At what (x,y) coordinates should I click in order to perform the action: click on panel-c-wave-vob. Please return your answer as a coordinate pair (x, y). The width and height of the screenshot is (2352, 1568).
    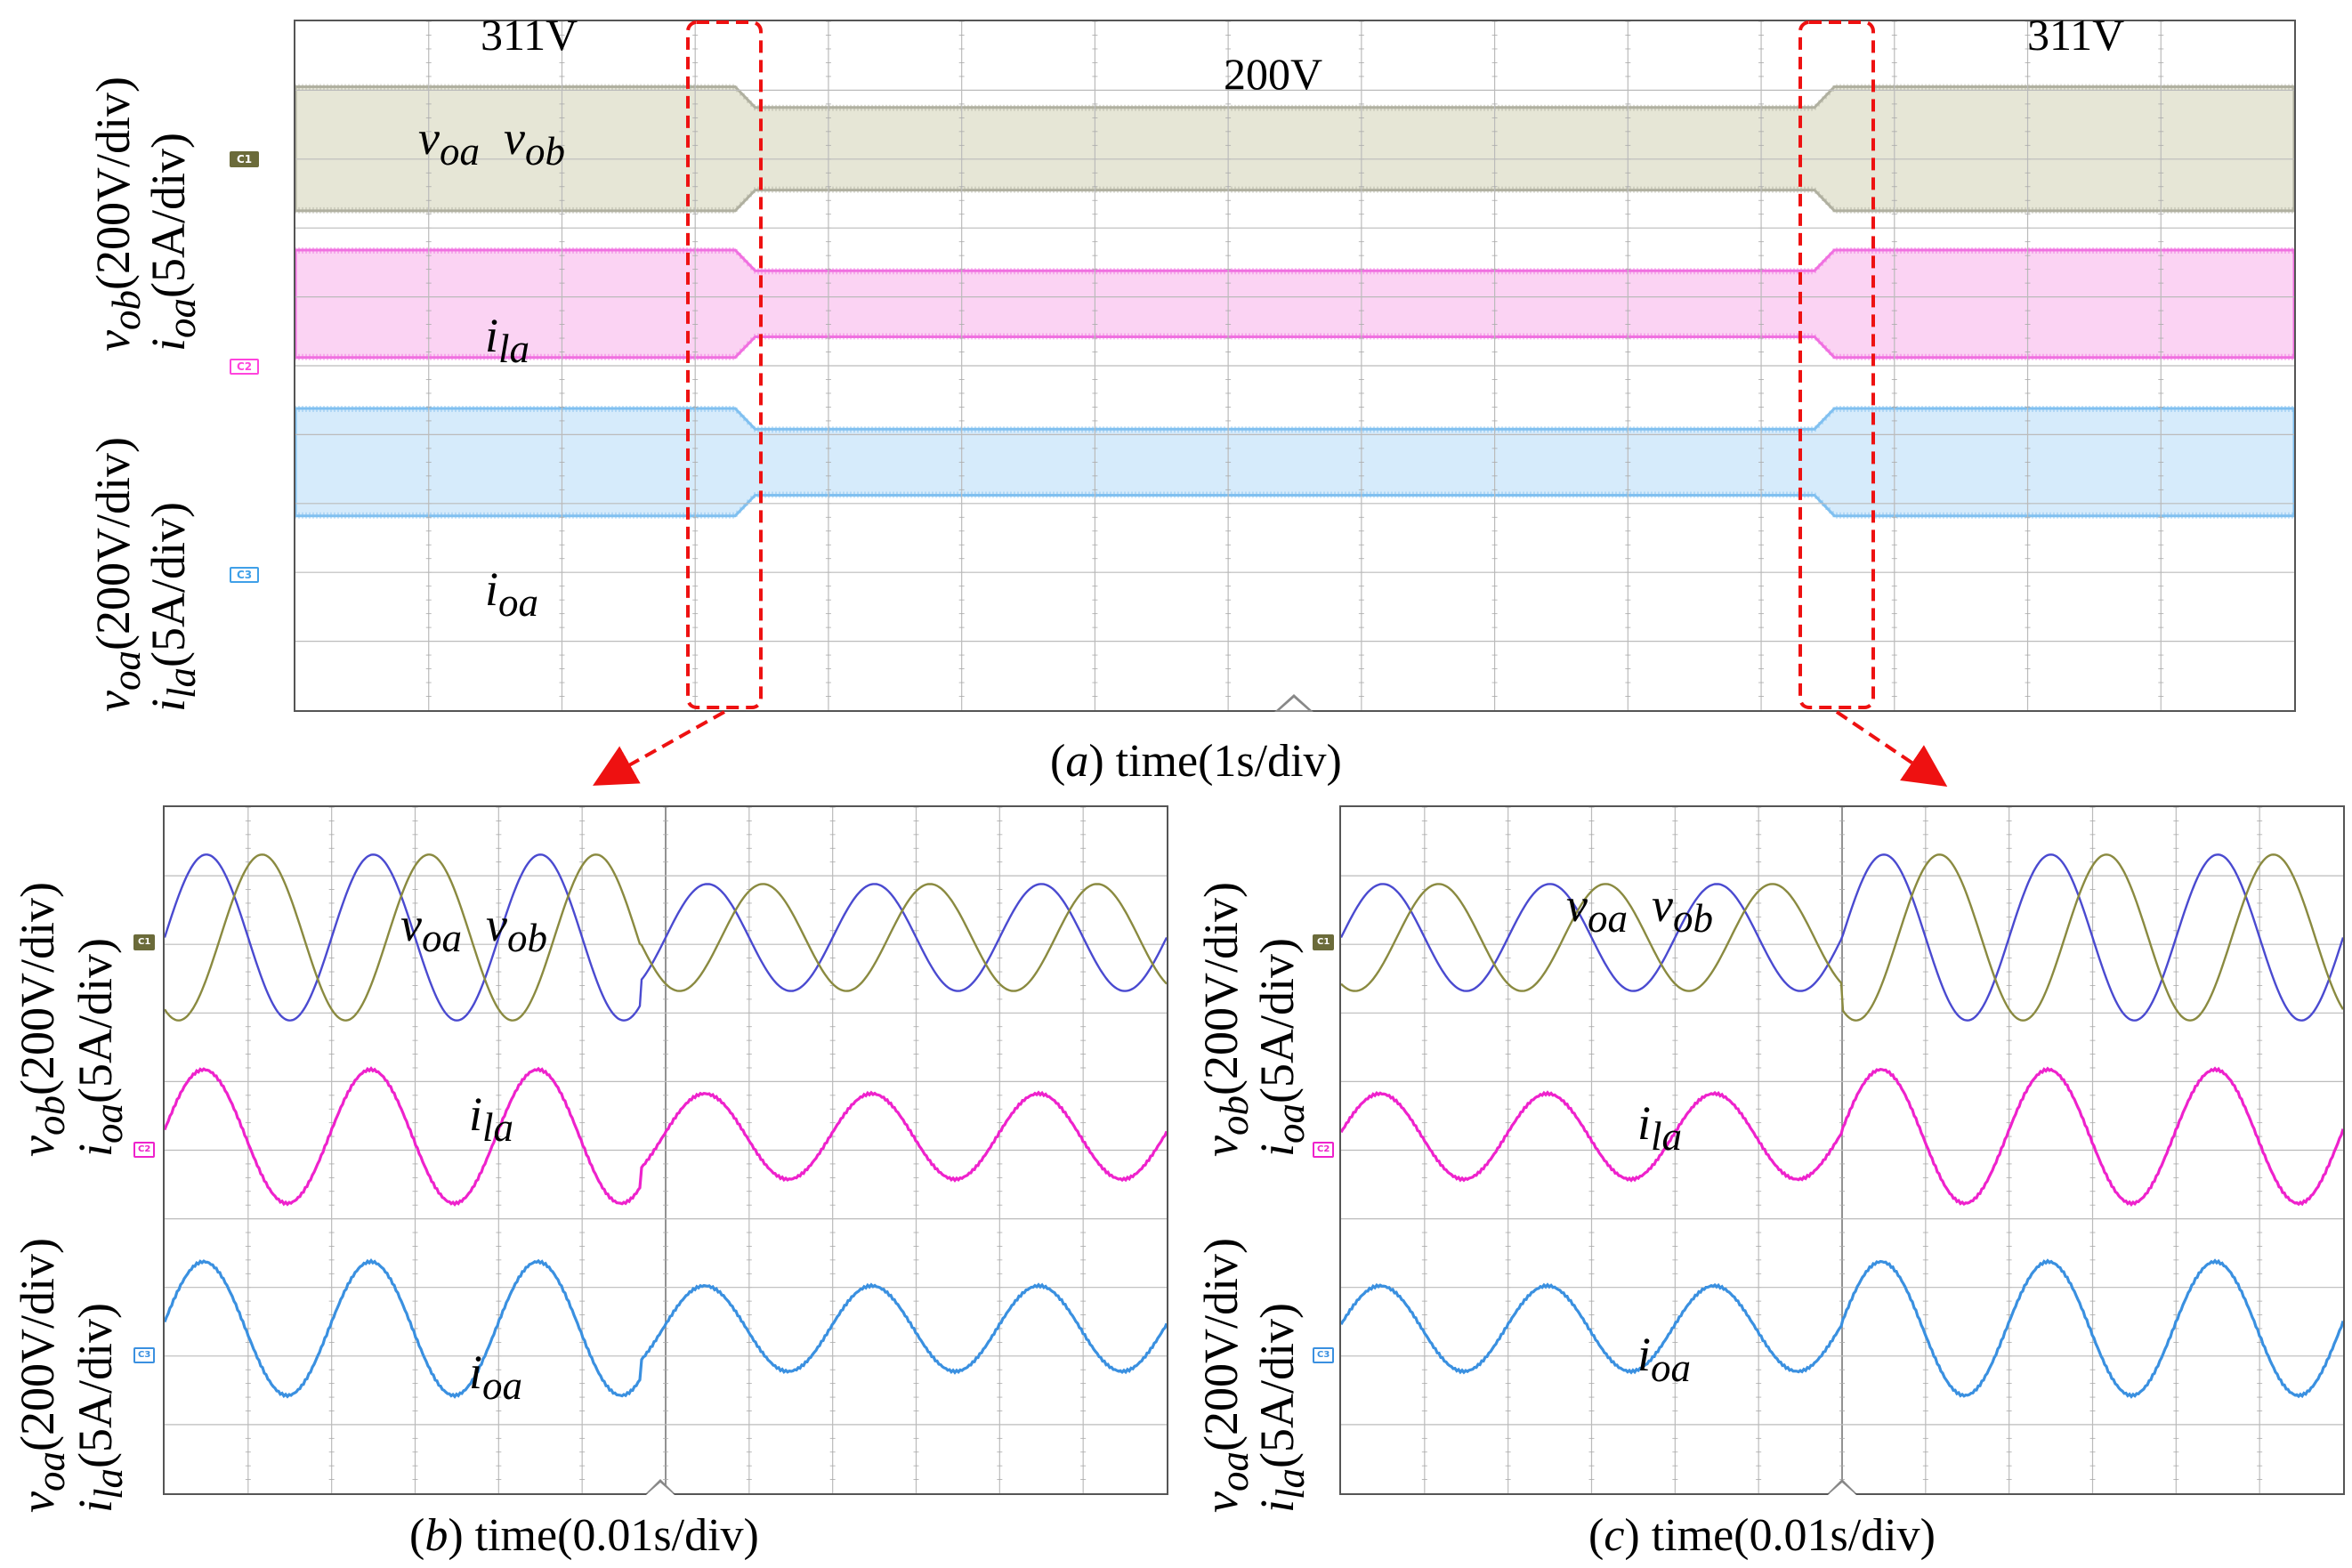
    Looking at the image, I should click on (1842, 937).